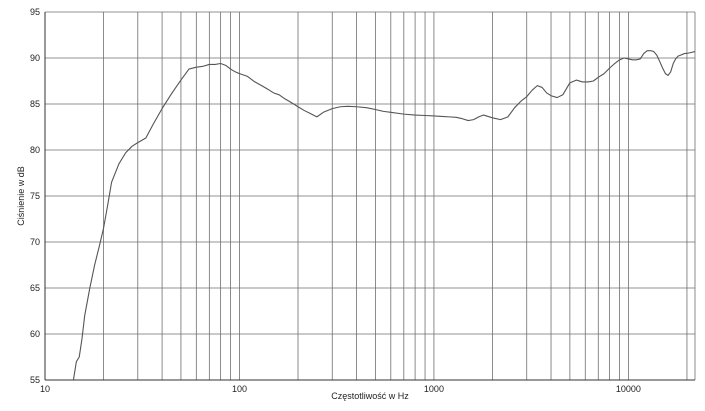  What do you see at coordinates (35, 196) in the screenshot?
I see `y-tick-label: 75` at bounding box center [35, 196].